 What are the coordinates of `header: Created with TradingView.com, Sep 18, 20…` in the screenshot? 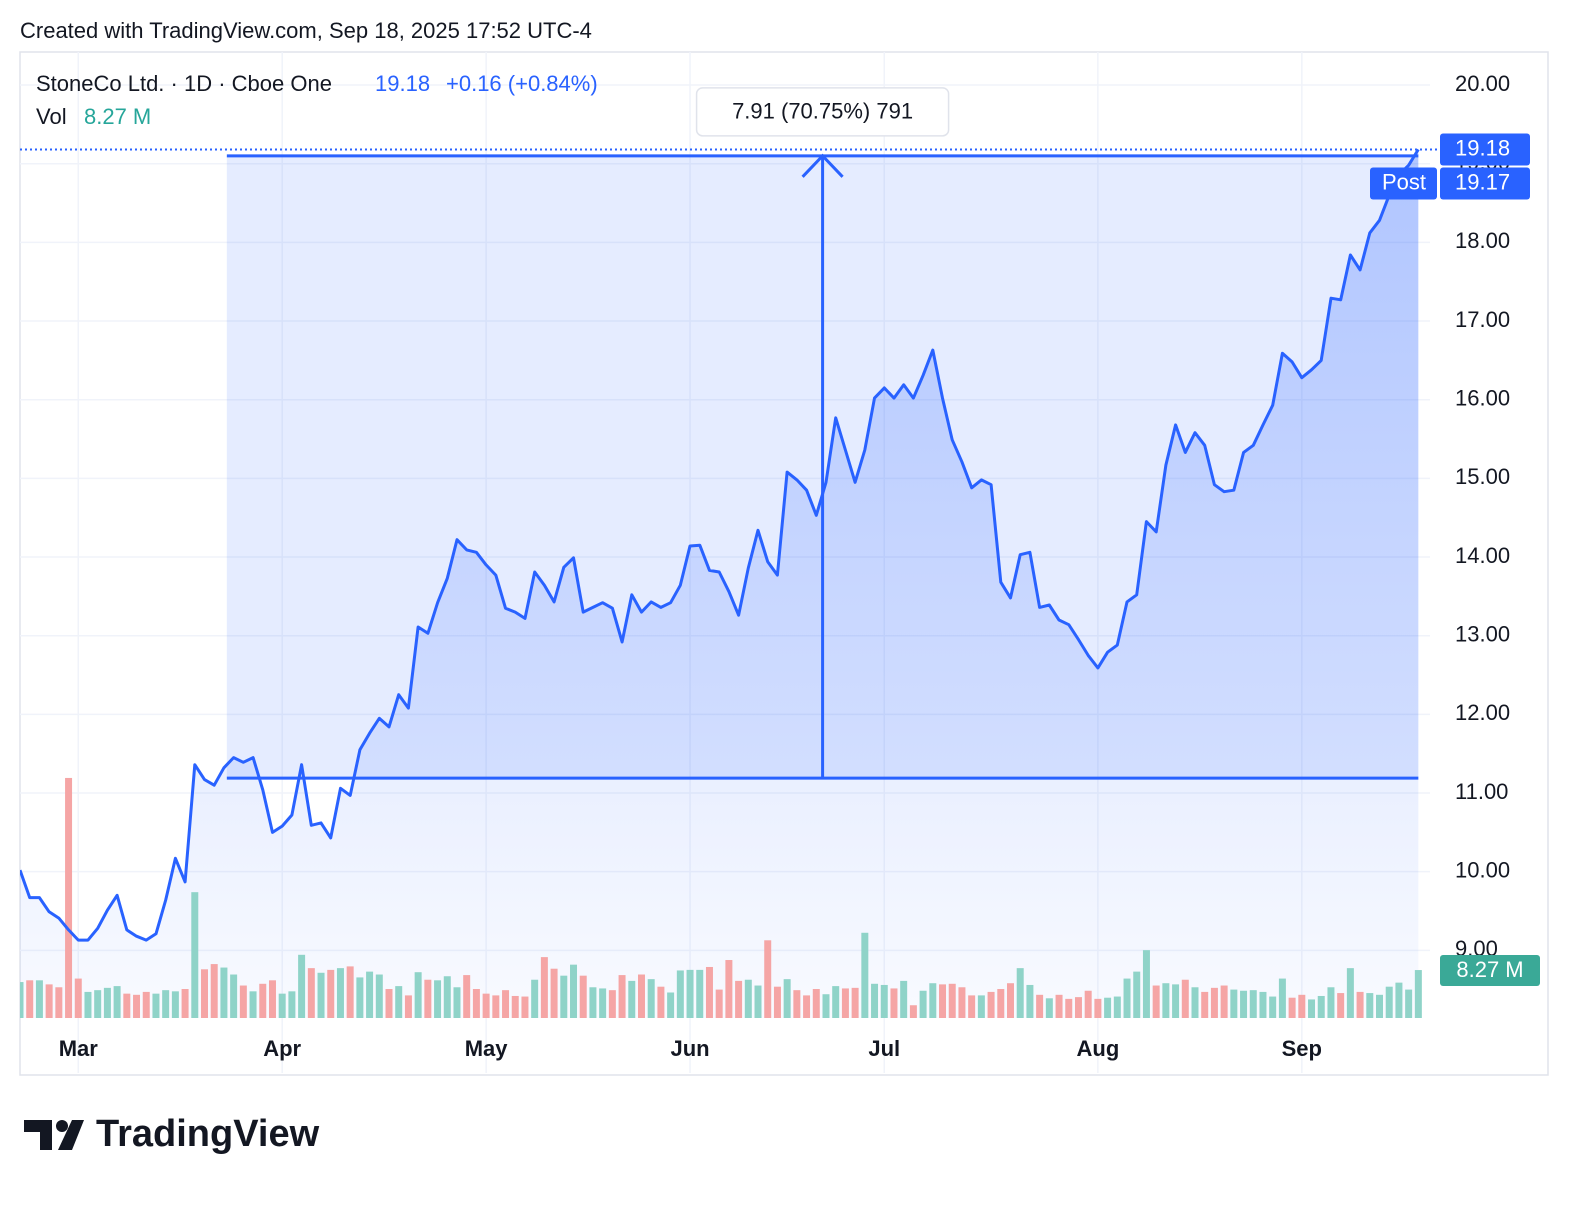 It's located at (306, 30).